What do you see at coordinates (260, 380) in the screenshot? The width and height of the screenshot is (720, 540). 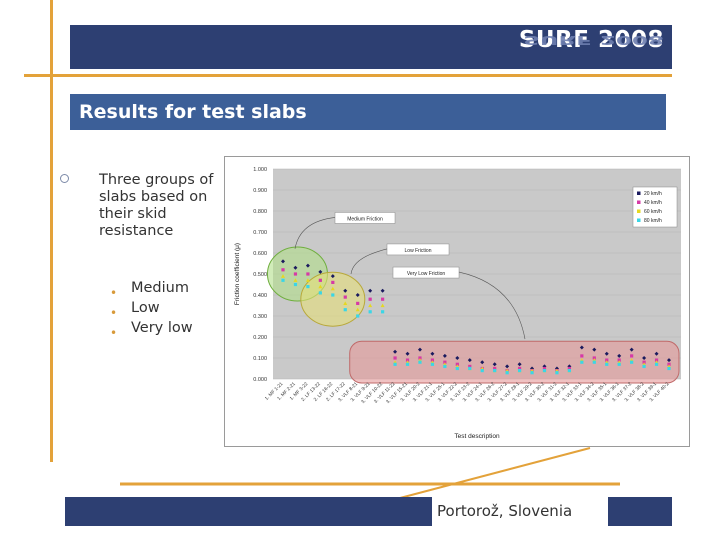 I see `y-tick-label: 0.000` at bounding box center [260, 380].